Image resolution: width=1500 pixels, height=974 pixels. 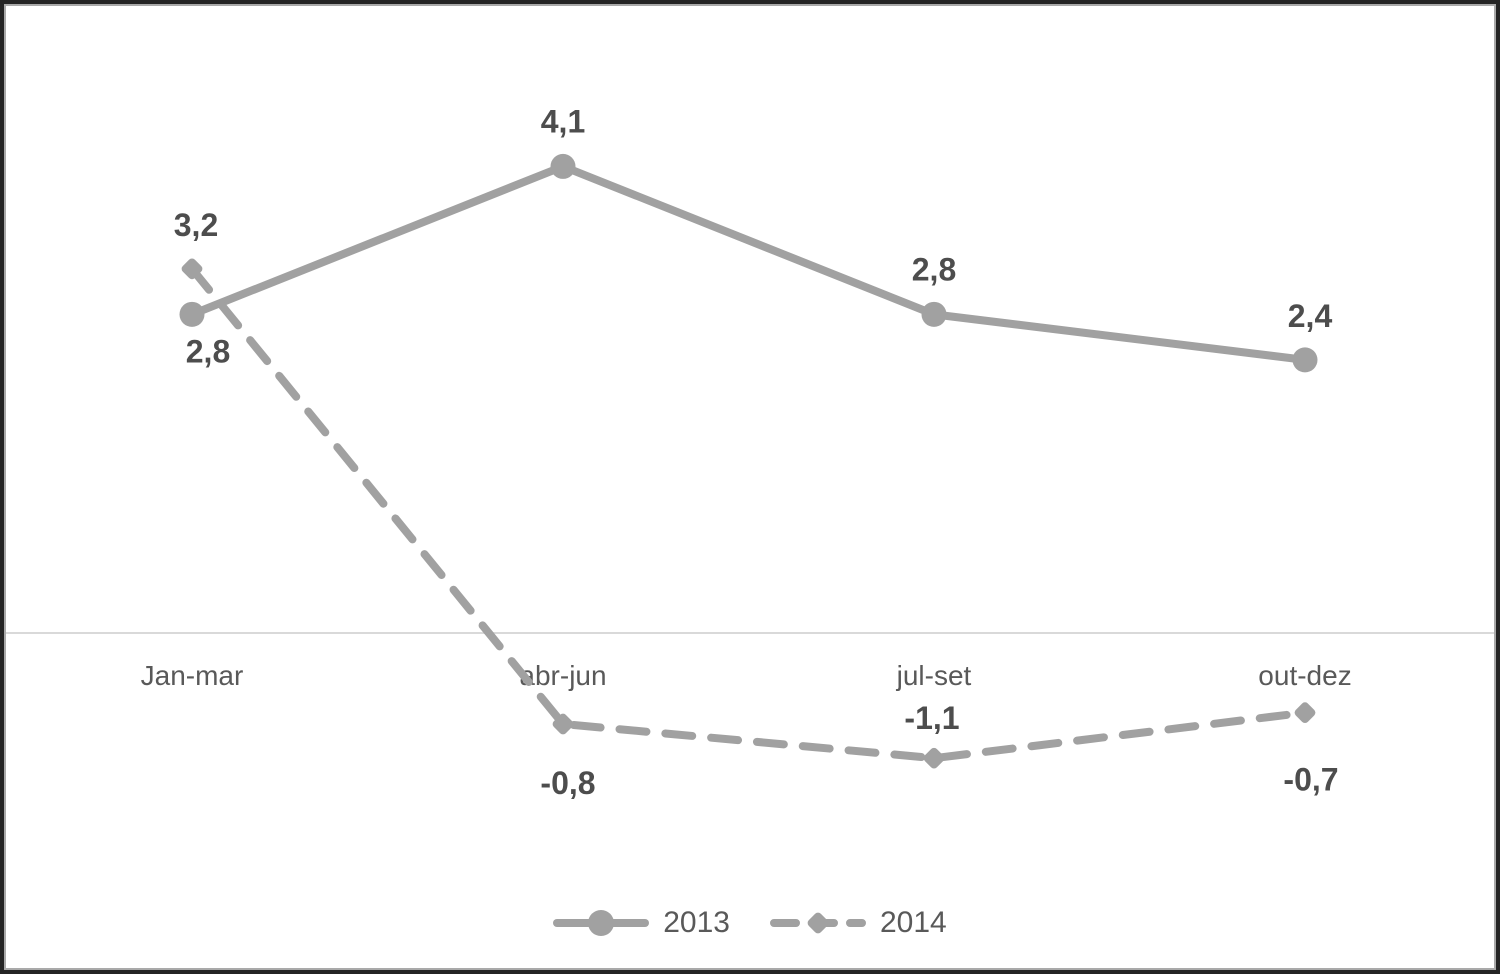 I want to click on legend-solid-line-icon, so click(x=601, y=923).